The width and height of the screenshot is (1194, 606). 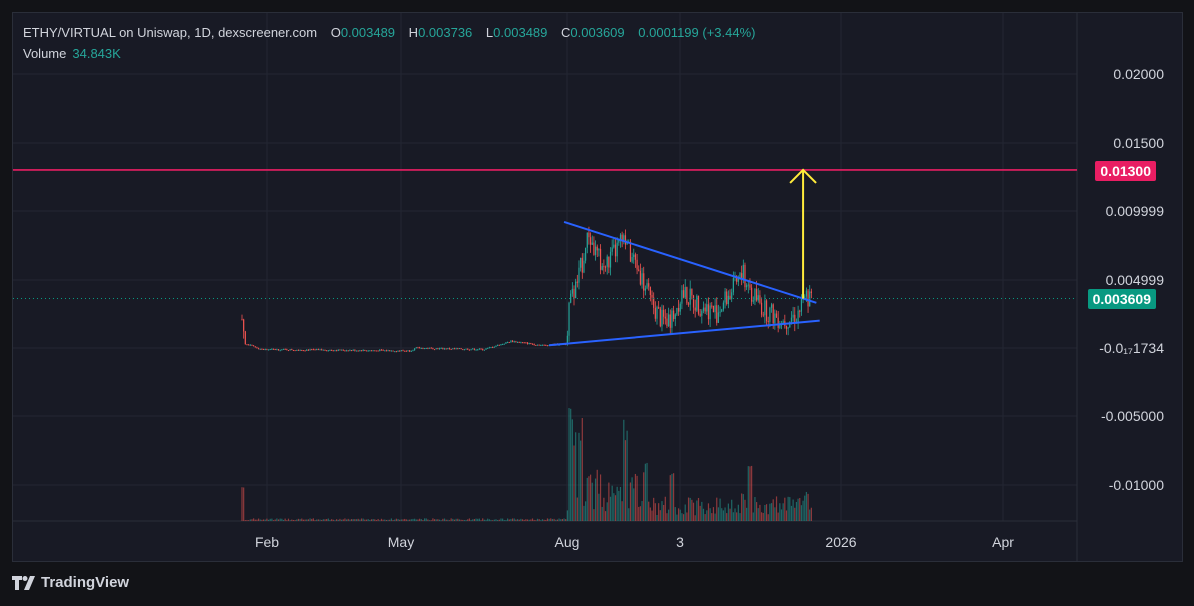 I want to click on tradingview-logo: TradingView, so click(x=70, y=582).